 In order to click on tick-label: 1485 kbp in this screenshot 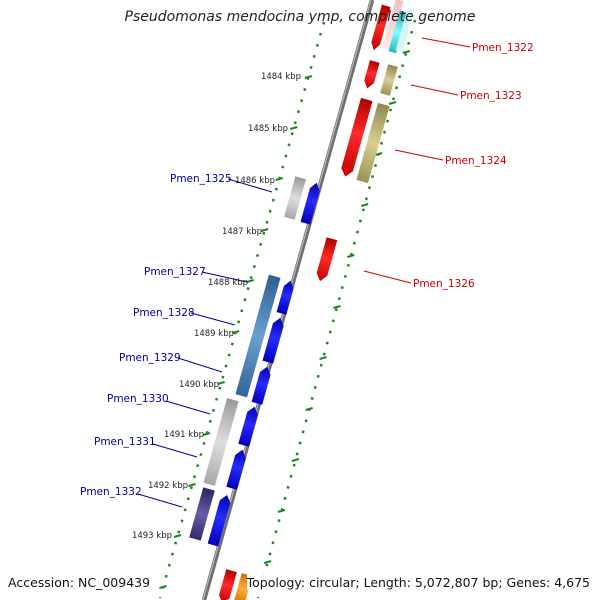, I will do `click(268, 129)`.